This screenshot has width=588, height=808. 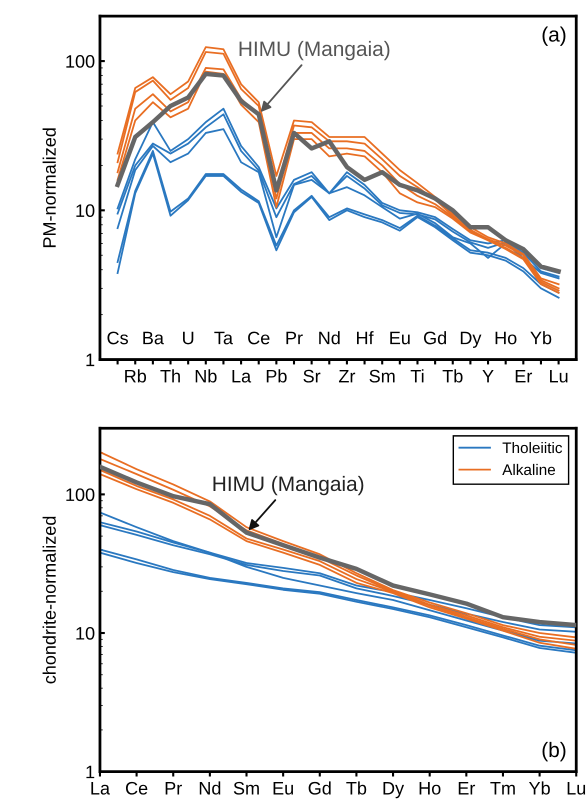 What do you see at coordinates (347, 376) in the screenshot?
I see `x-tick-label: Zr` at bounding box center [347, 376].